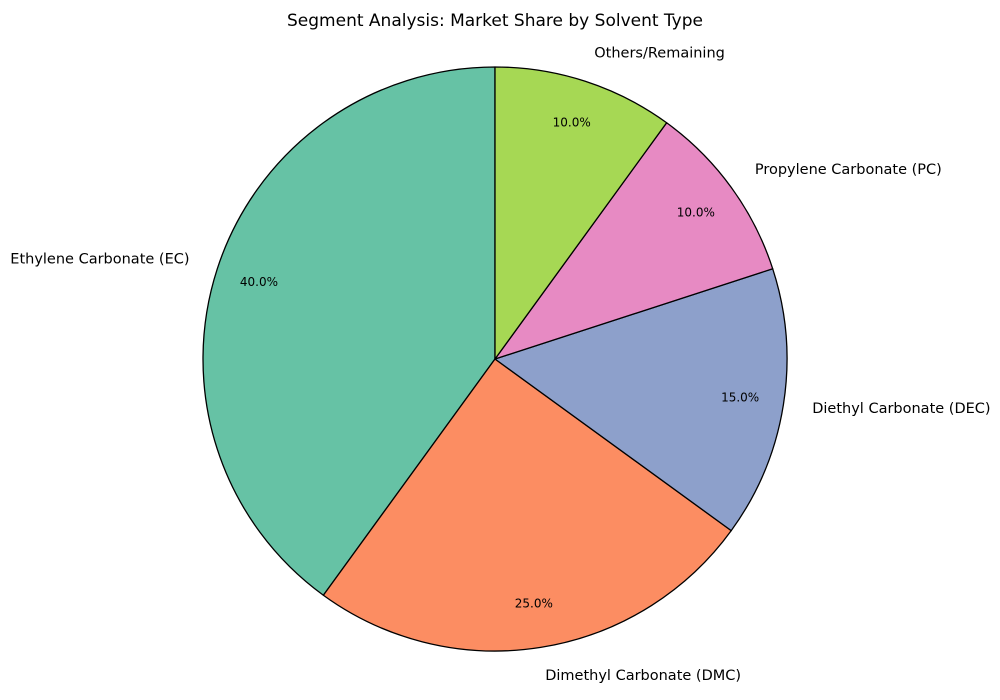  I want to click on pct-label-dimethyl-carbonate-dmc: 25.0%, so click(534, 604).